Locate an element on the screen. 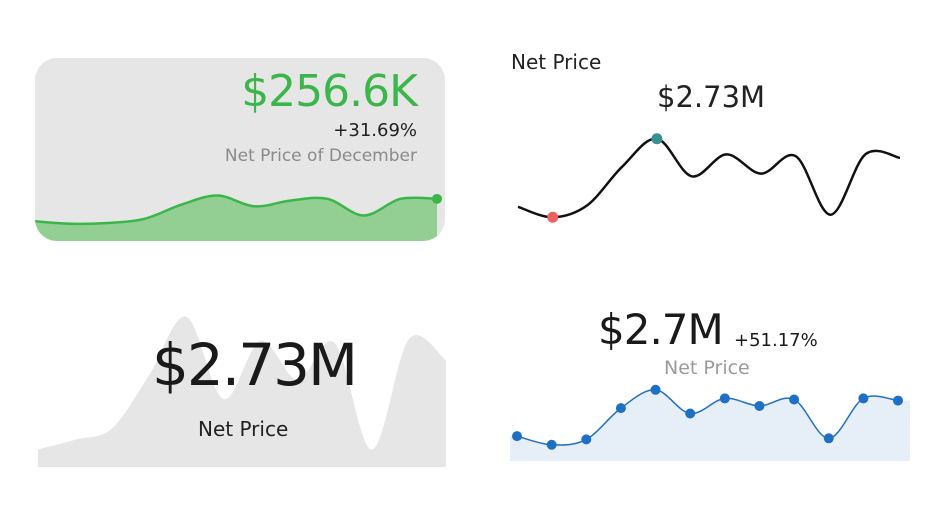  line-chart is located at coordinates (709, 178).